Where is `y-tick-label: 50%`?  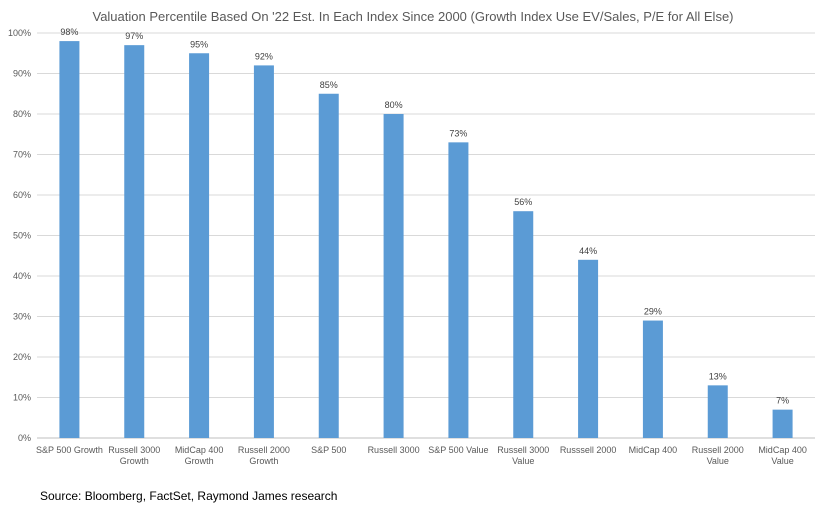
y-tick-label: 50% is located at coordinates (22, 236).